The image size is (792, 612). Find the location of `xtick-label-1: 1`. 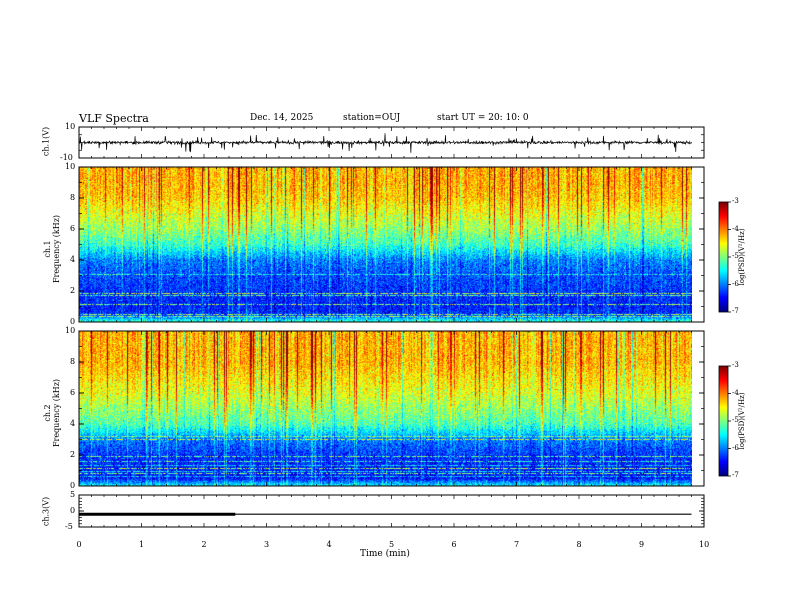

xtick-label-1: 1 is located at coordinates (142, 544).